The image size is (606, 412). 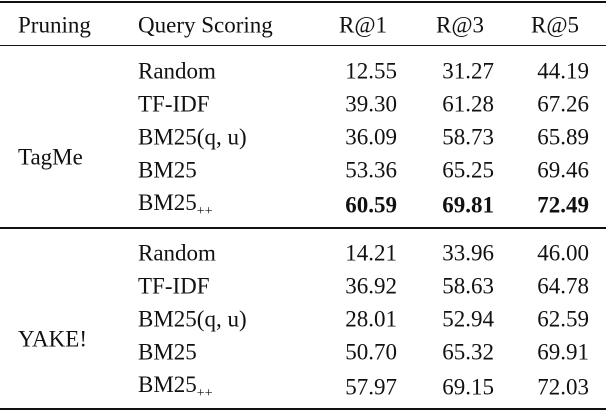 I want to click on group-rule, so click(x=303, y=228).